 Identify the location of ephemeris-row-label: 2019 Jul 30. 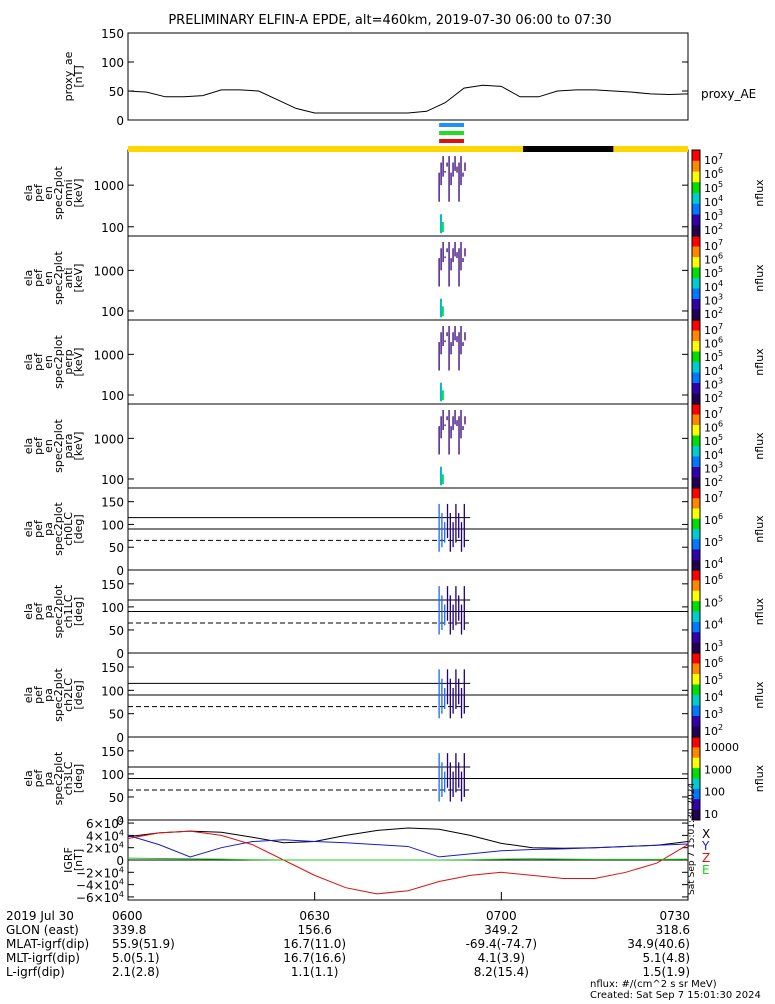
(40, 916).